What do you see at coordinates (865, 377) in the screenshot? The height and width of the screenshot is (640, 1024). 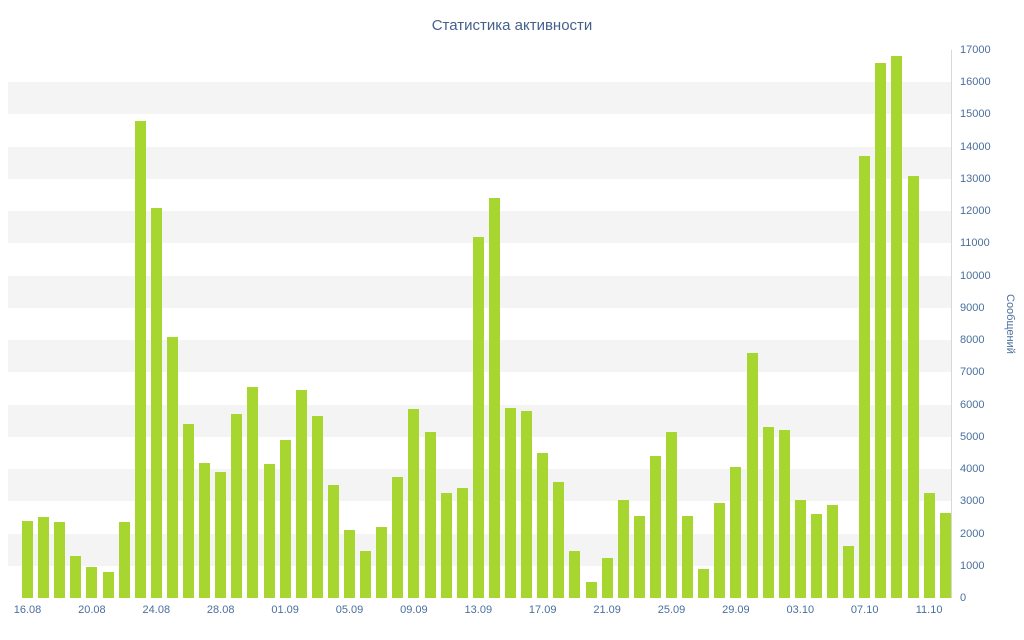 I see `bar-07.10` at bounding box center [865, 377].